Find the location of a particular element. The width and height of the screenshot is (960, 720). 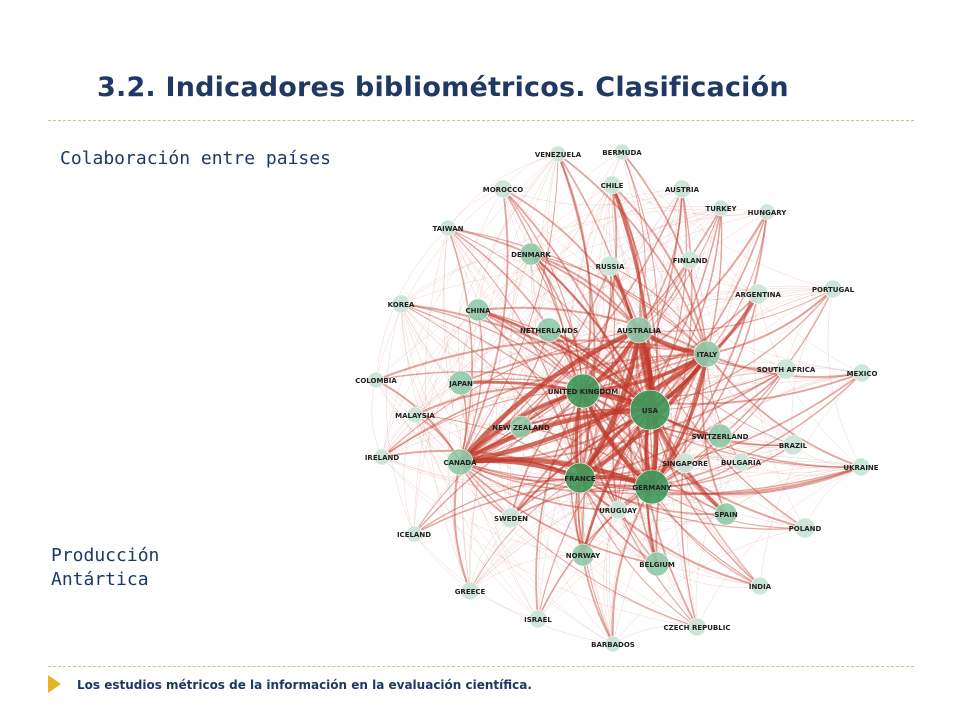

edge-chile-france is located at coordinates (589, 331).